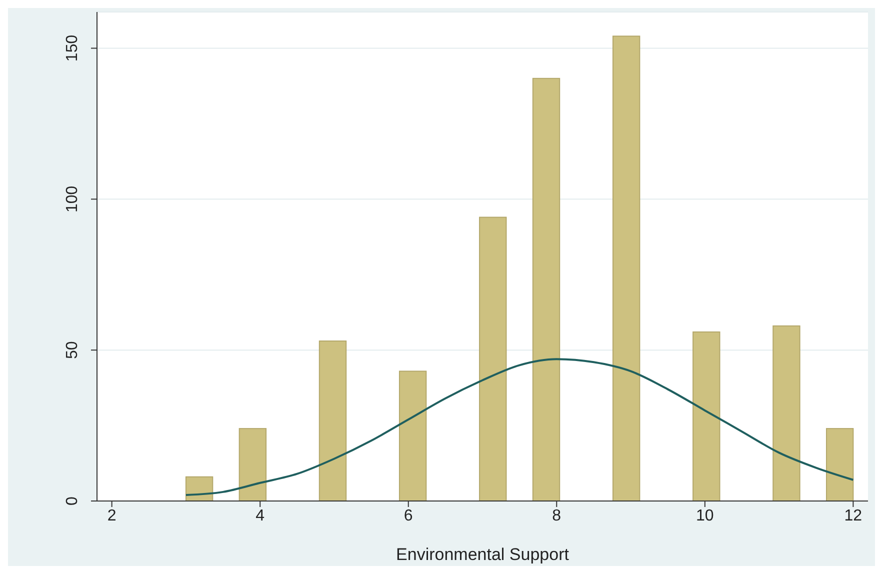 This screenshot has width=883, height=574. What do you see at coordinates (853, 515) in the screenshot?
I see `x-tick-label: 12` at bounding box center [853, 515].